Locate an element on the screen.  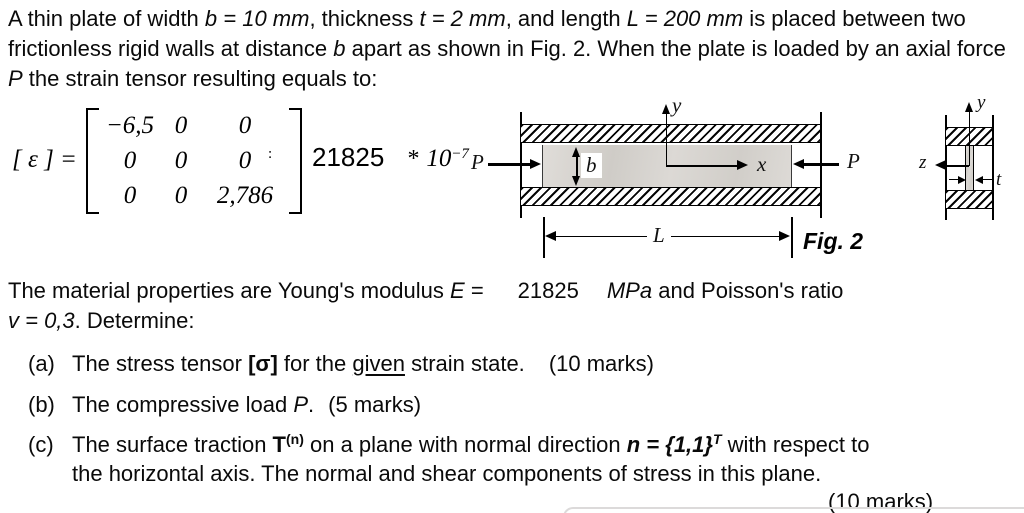
material-text: = is located at coordinates (474, 290).